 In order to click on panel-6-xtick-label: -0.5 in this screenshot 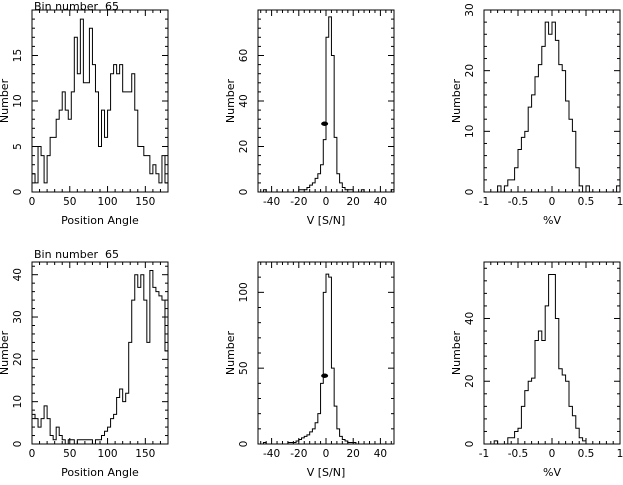, I will do `click(518, 454)`.